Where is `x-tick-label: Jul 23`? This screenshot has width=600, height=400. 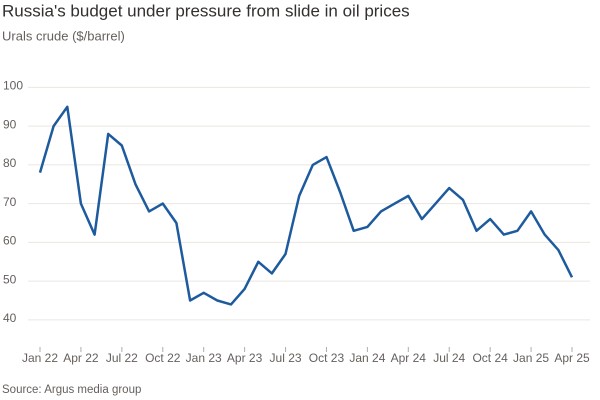
x-tick-label: Jul 23 is located at coordinates (286, 358).